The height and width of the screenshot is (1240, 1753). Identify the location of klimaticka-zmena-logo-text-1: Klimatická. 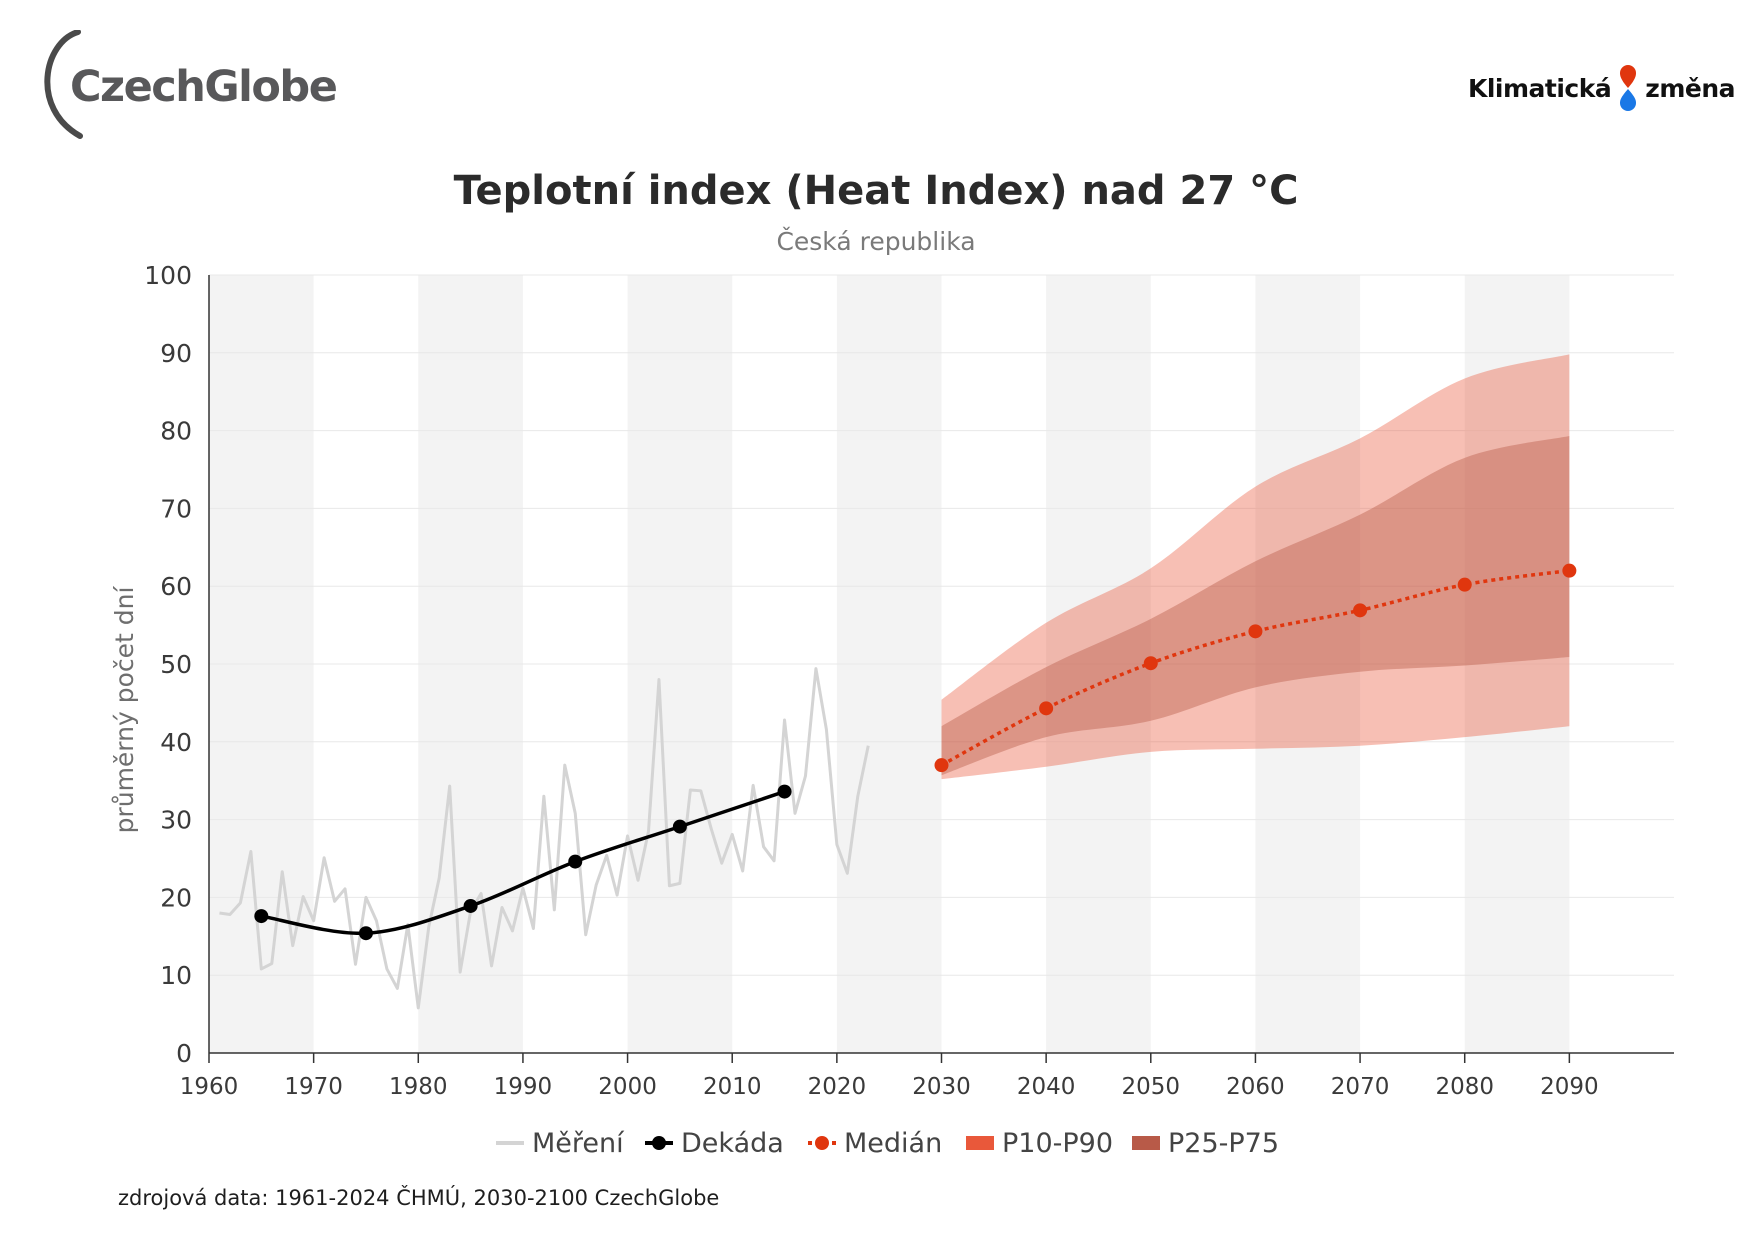
(1539, 88).